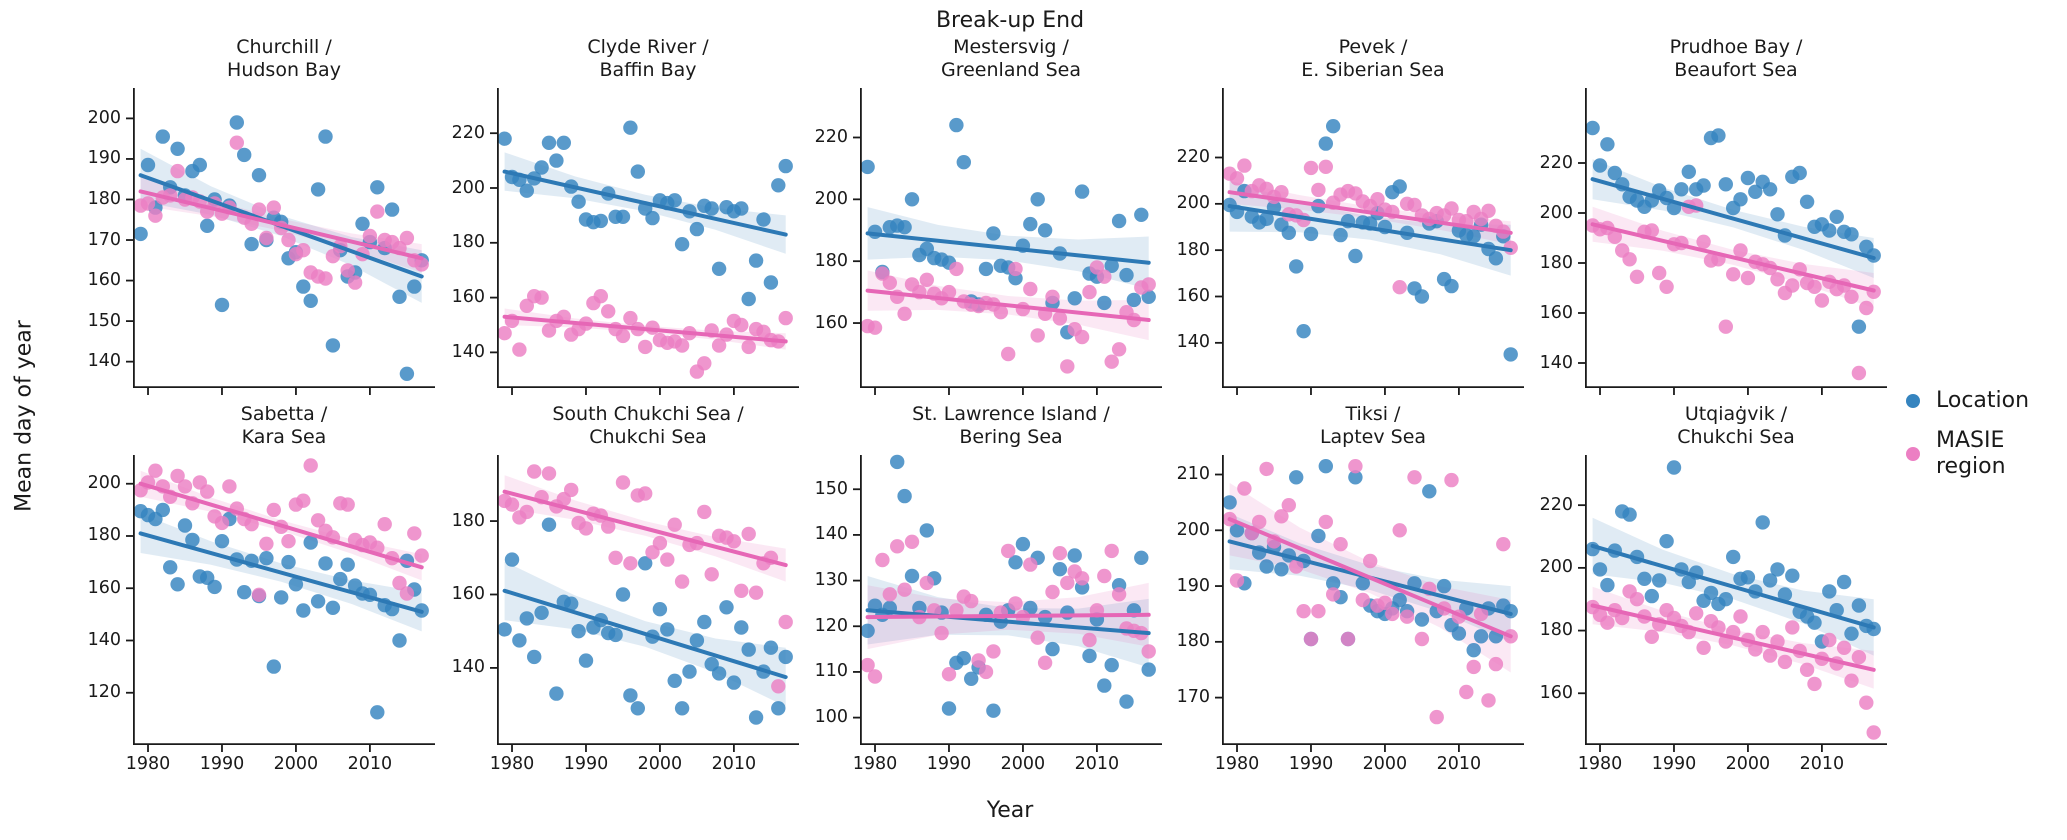  What do you see at coordinates (1008, 305) in the screenshot?
I see `masie-region-trend-line` at bounding box center [1008, 305].